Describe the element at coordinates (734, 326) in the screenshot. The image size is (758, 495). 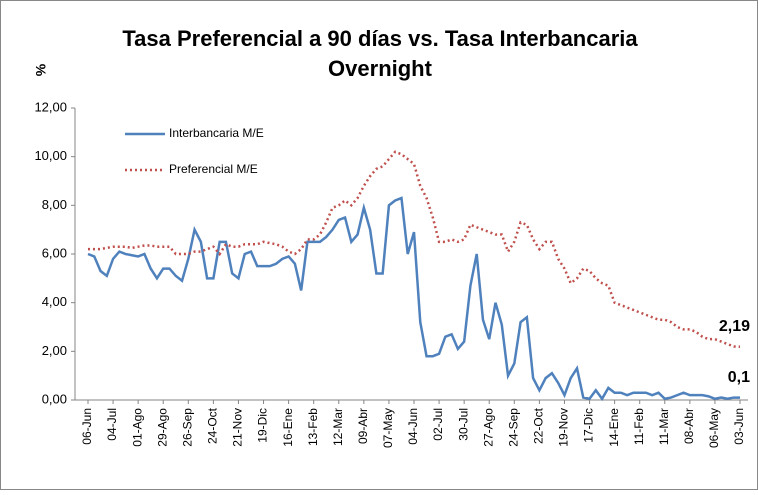
I see `data-label: 2,19` at that location.